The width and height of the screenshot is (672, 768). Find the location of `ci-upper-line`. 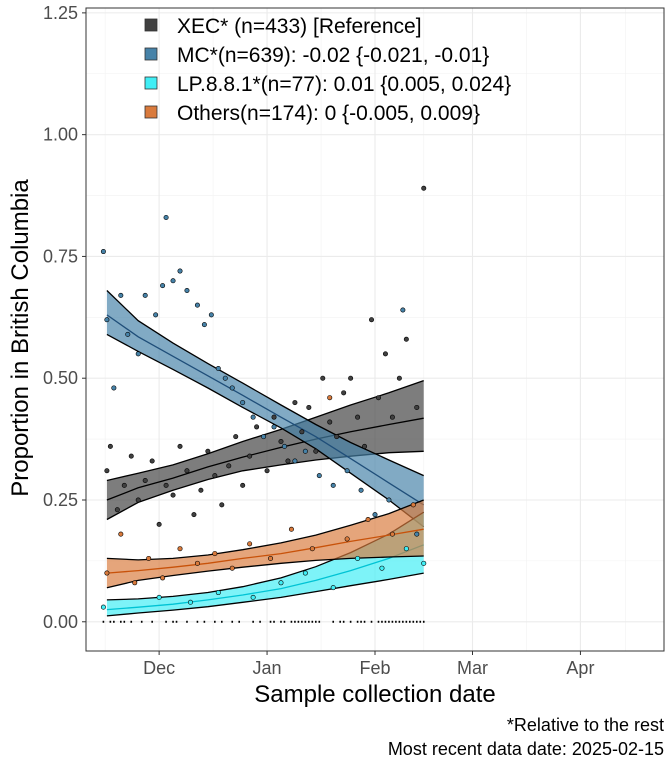

ci-upper-line is located at coordinates (265, 383).